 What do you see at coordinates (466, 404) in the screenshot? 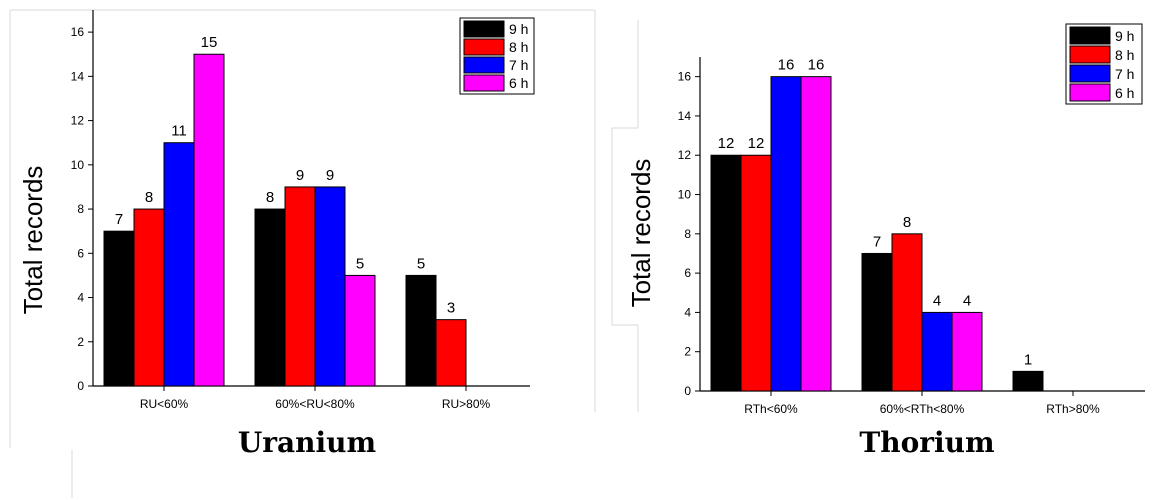
I see `x-category-label: RU>80%` at bounding box center [466, 404].